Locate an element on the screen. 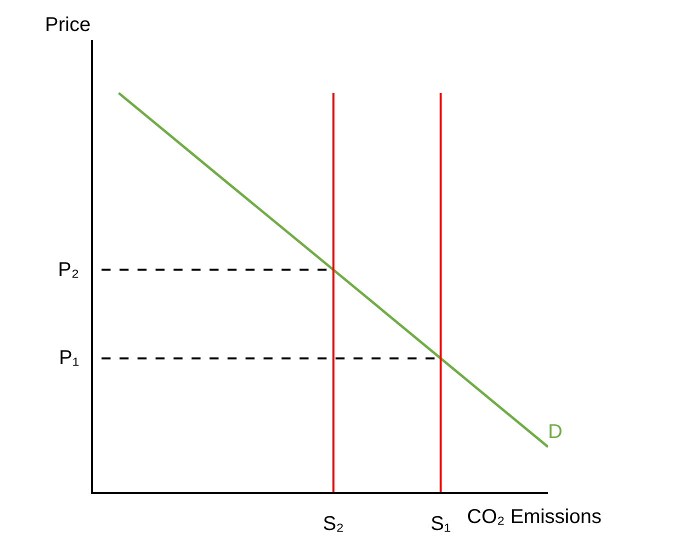 The height and width of the screenshot is (543, 694). series-label: D is located at coordinates (555, 432).